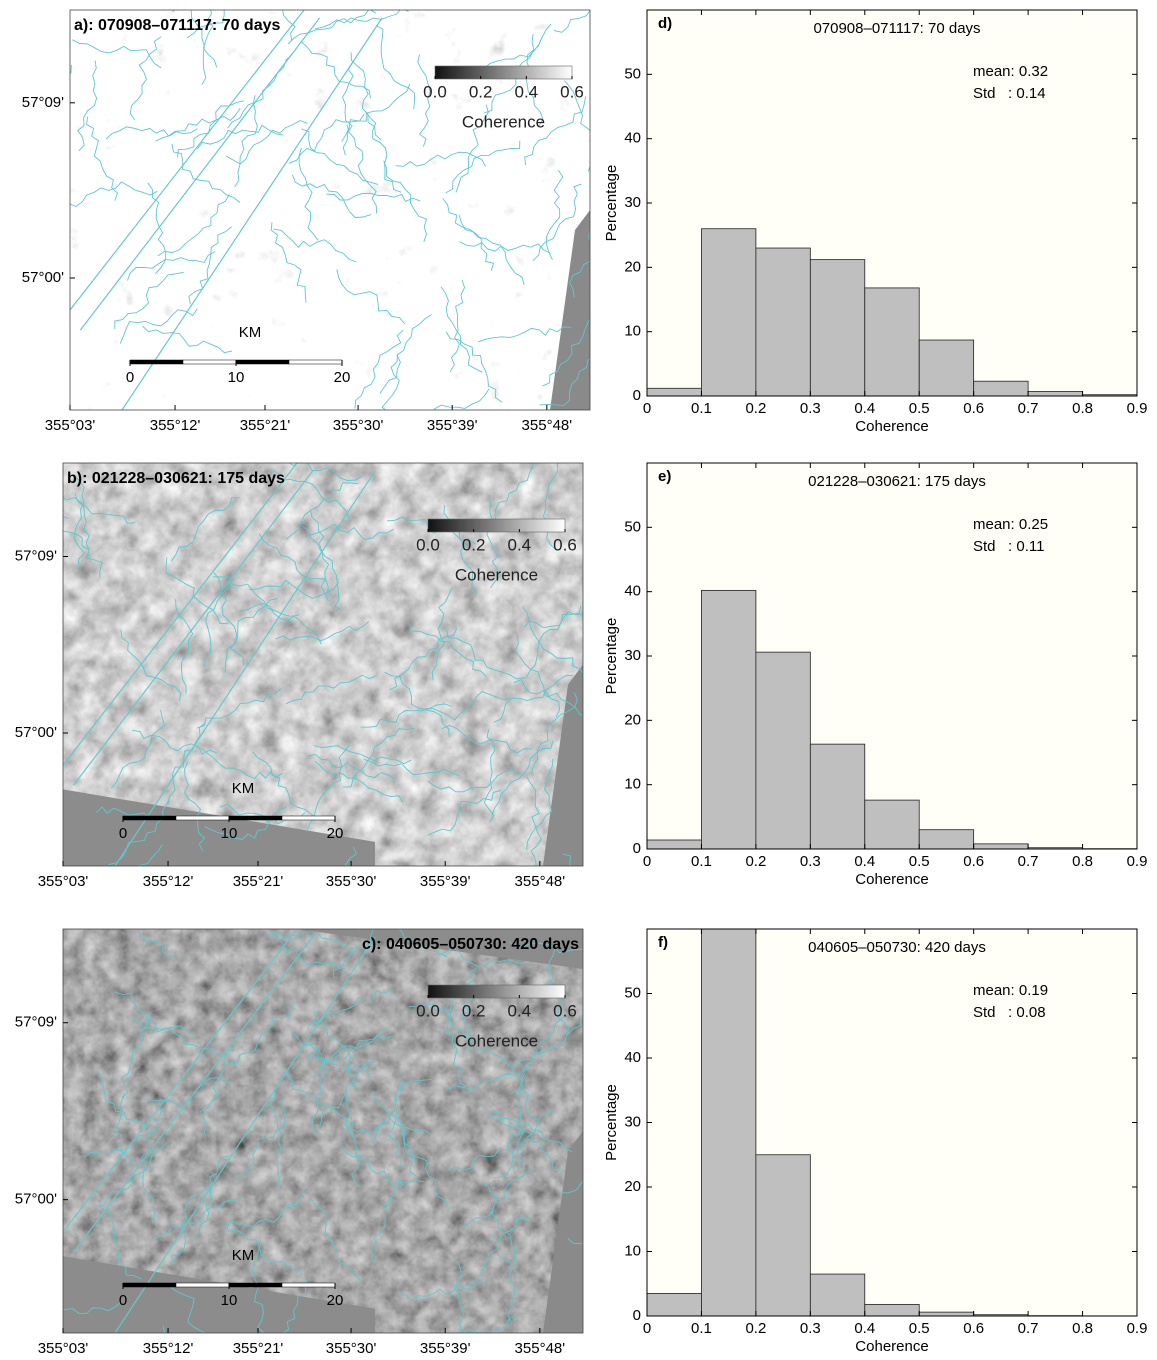 This screenshot has height=1360, width=1157. What do you see at coordinates (520, 1010) in the screenshot?
I see `colorbar-tick-label: 0.4` at bounding box center [520, 1010].